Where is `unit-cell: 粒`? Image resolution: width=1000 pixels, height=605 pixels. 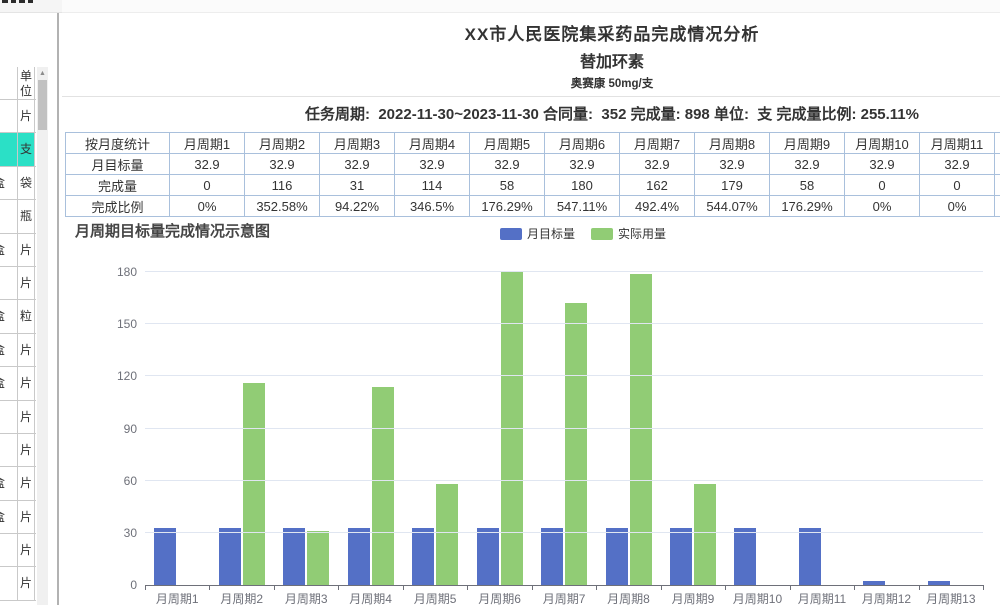
unit-cell: 粒 is located at coordinates (26, 316).